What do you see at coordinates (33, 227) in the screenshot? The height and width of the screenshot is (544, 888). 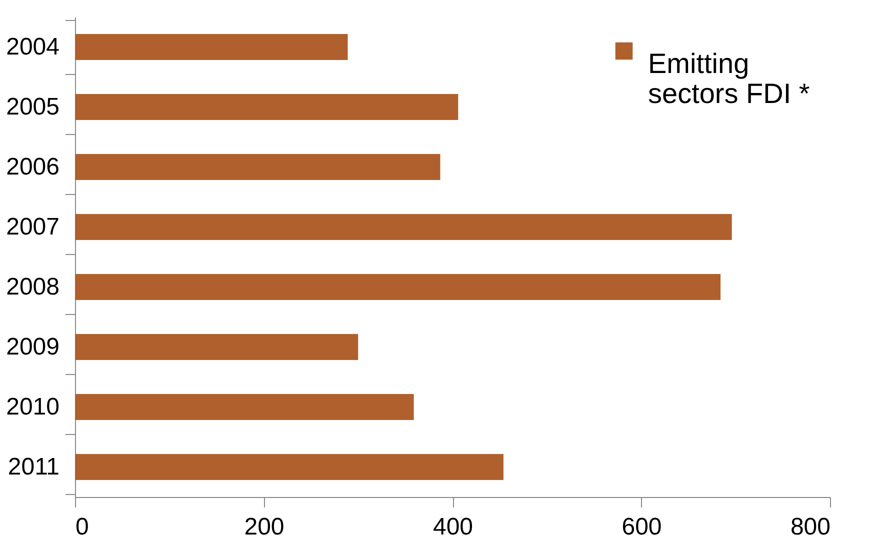 I see `y-tick-label: 2007` at bounding box center [33, 227].